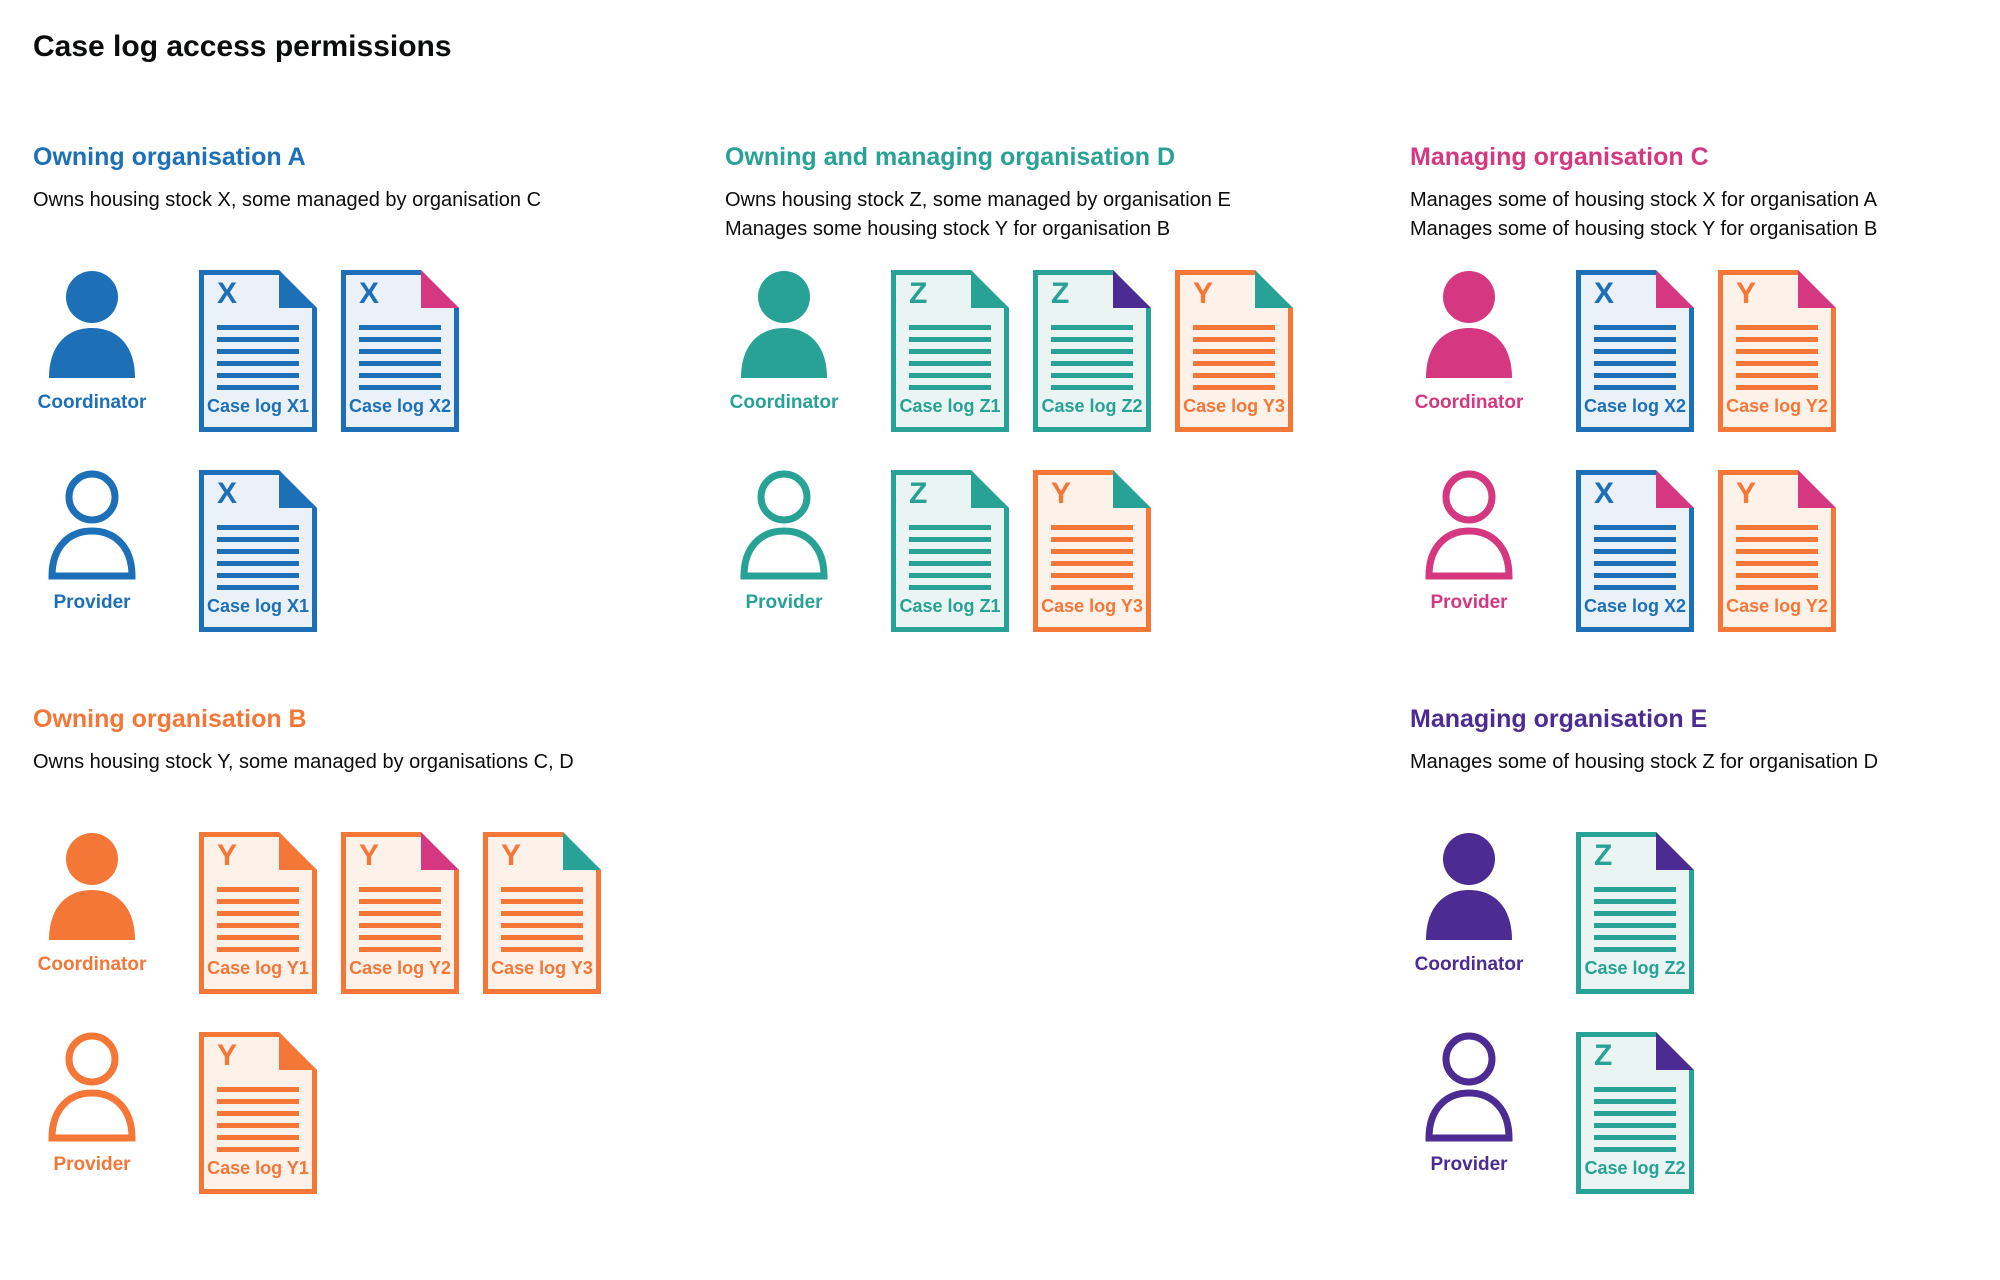 The width and height of the screenshot is (2000, 1280). I want to click on provider-row: Provider X Case log X1, so click(353, 551).